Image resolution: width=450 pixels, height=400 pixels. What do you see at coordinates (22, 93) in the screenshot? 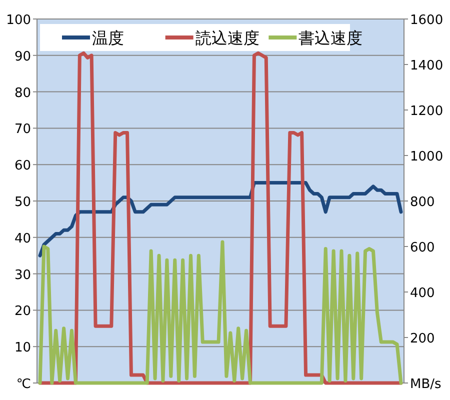
I see `y-tick-label: 80` at bounding box center [22, 93].